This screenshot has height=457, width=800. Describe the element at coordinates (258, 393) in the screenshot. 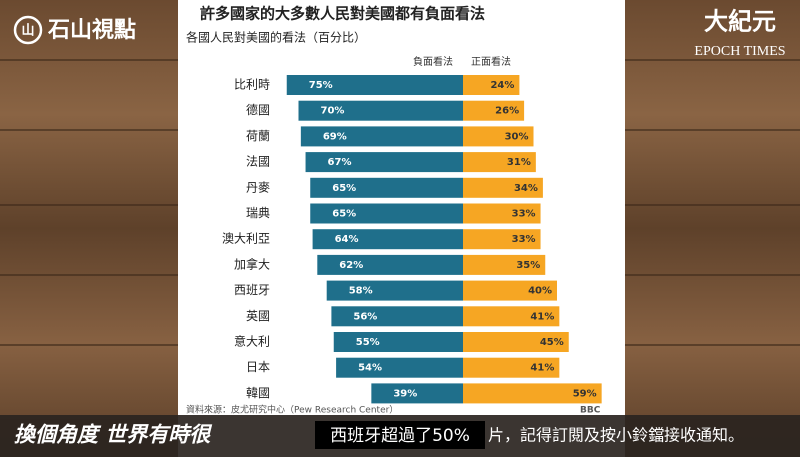

I see `category-label: 韓國` at that location.